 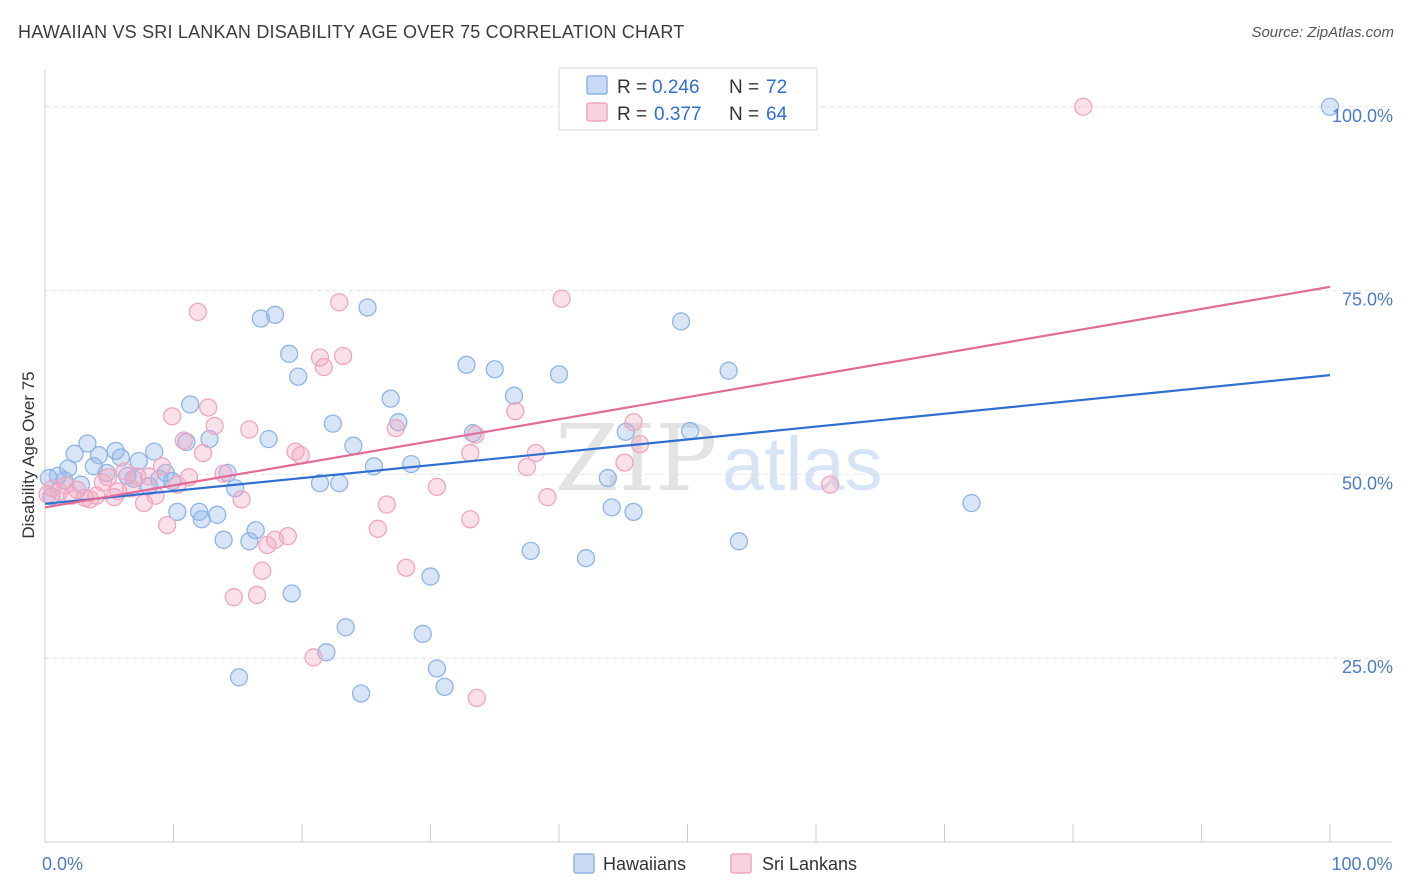 I want to click on x-tick-label-0: 0.0%, so click(x=62, y=864).